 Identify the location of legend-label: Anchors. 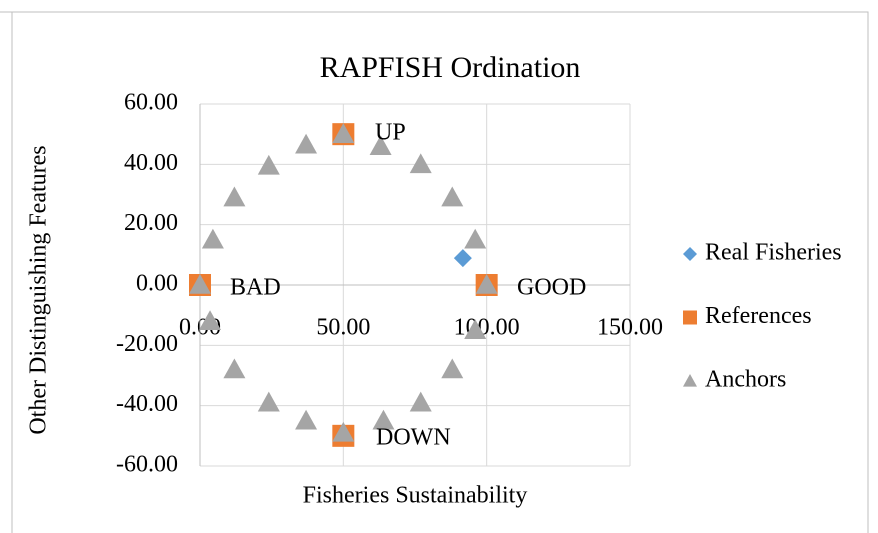
(745, 380).